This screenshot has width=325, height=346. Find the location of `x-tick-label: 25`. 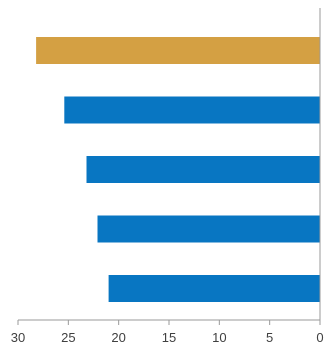

x-tick-label: 25 is located at coordinates (68, 337).